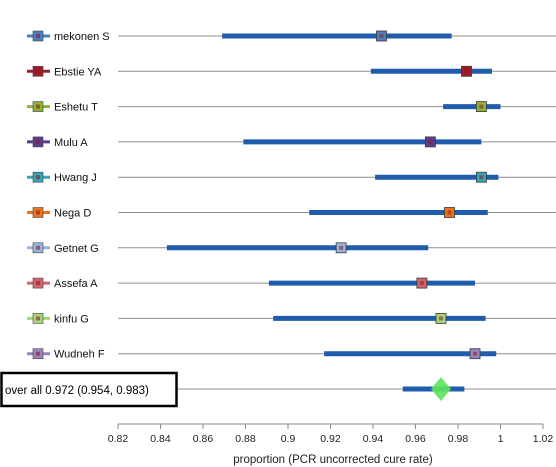 Image resolution: width=556 pixels, height=467 pixels. What do you see at coordinates (82, 37) in the screenshot?
I see `study-label: mekonen S` at bounding box center [82, 37].